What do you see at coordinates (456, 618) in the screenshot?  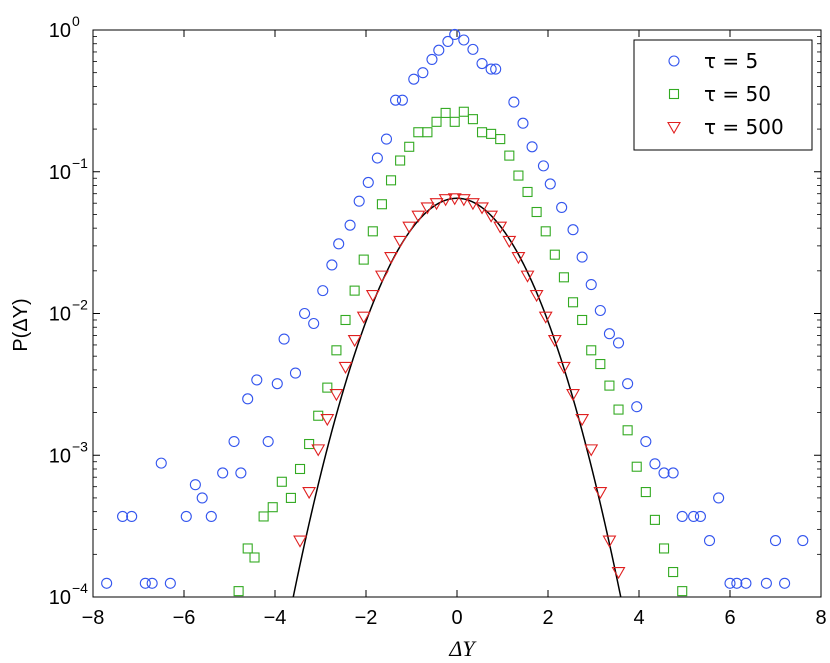 I see `x-tick-label: 0` at bounding box center [456, 618].